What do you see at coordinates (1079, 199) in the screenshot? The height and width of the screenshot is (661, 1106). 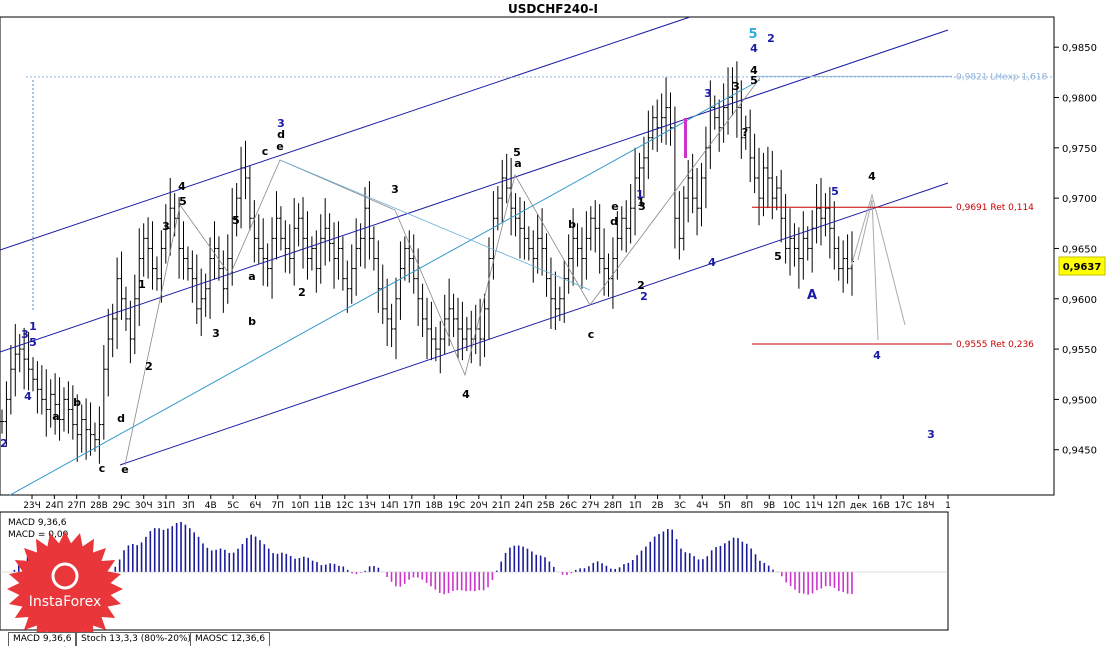 I see `y-tick-label: 0,9700` at bounding box center [1079, 199].